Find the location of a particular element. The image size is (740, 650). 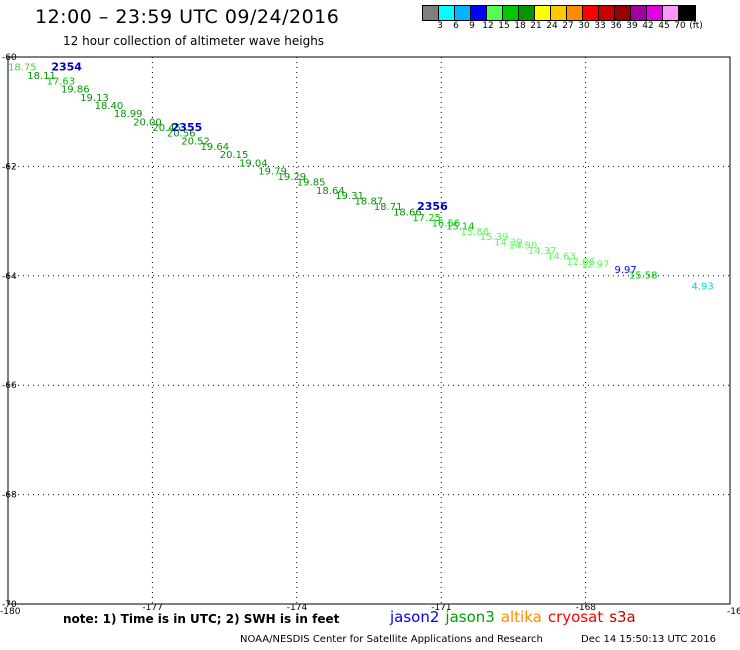

generated-timestamp: Dec 14 15:50:13 UTC 2016 is located at coordinates (648, 639).